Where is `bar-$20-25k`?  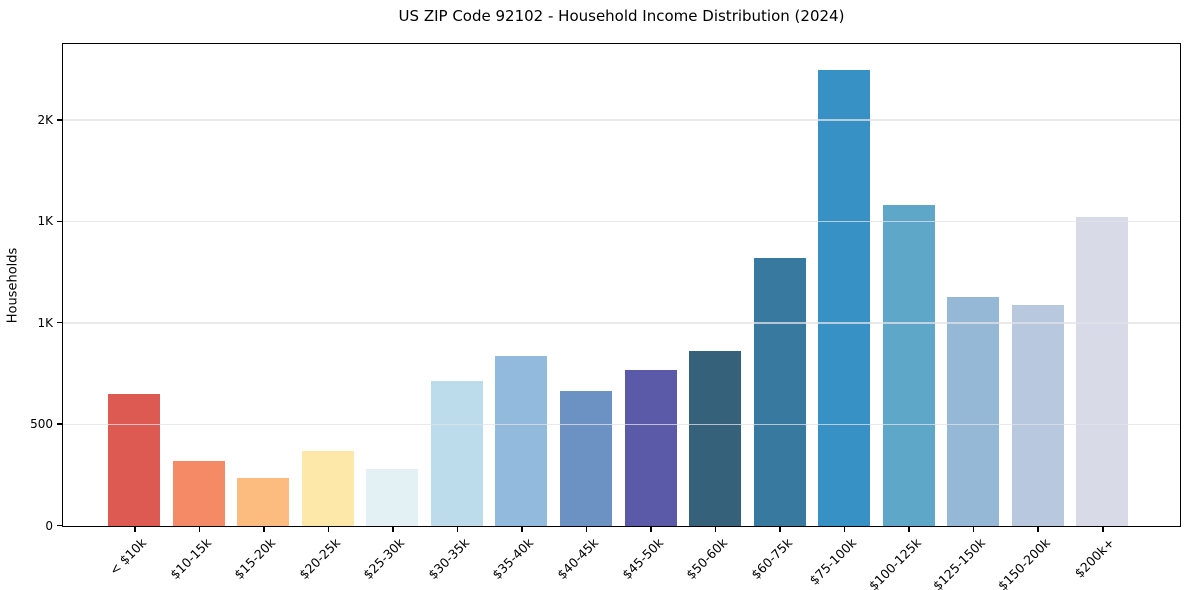
bar-$20-25k is located at coordinates (327, 488).